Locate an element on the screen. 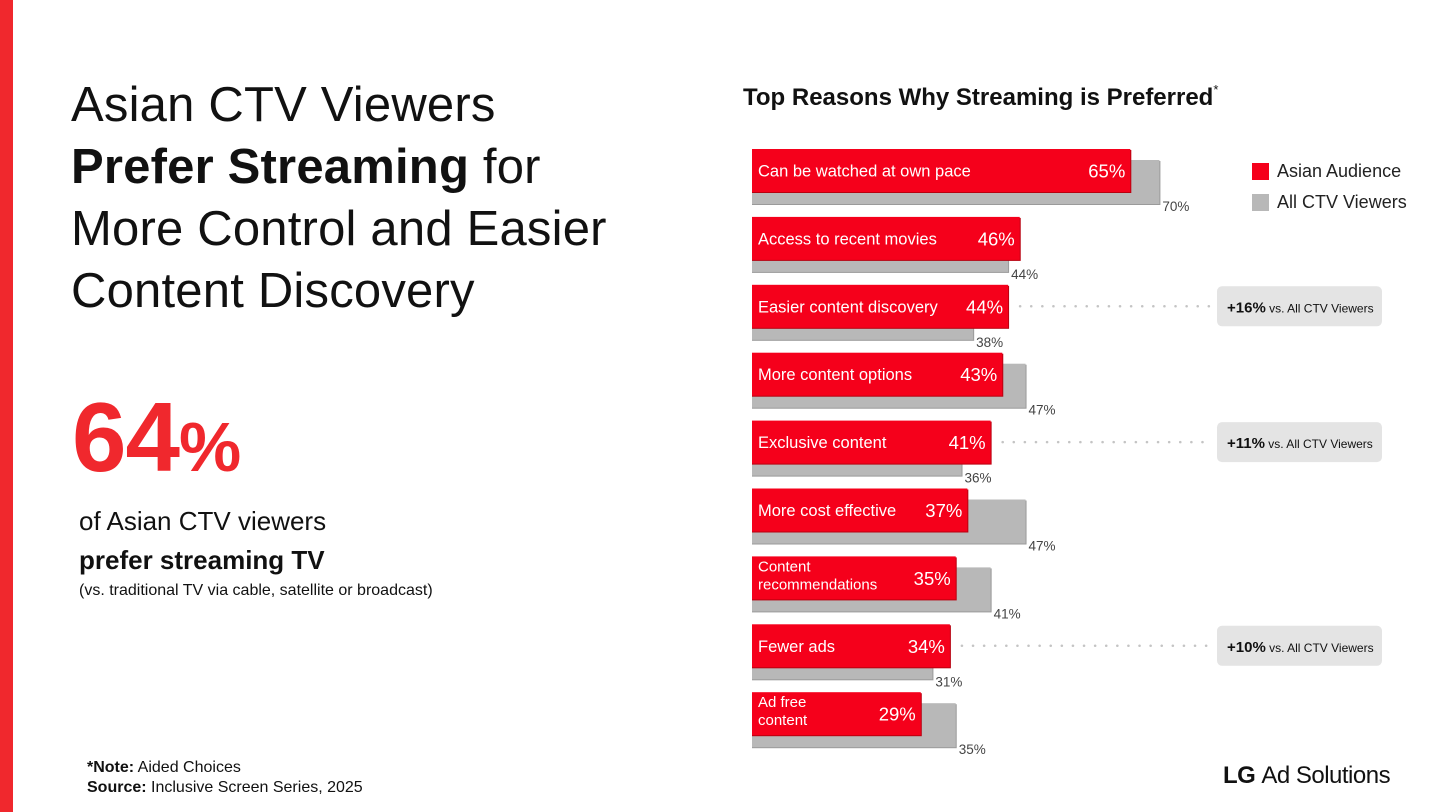 The height and width of the screenshot is (812, 1438). value-label-asian: 37% is located at coordinates (943, 510).